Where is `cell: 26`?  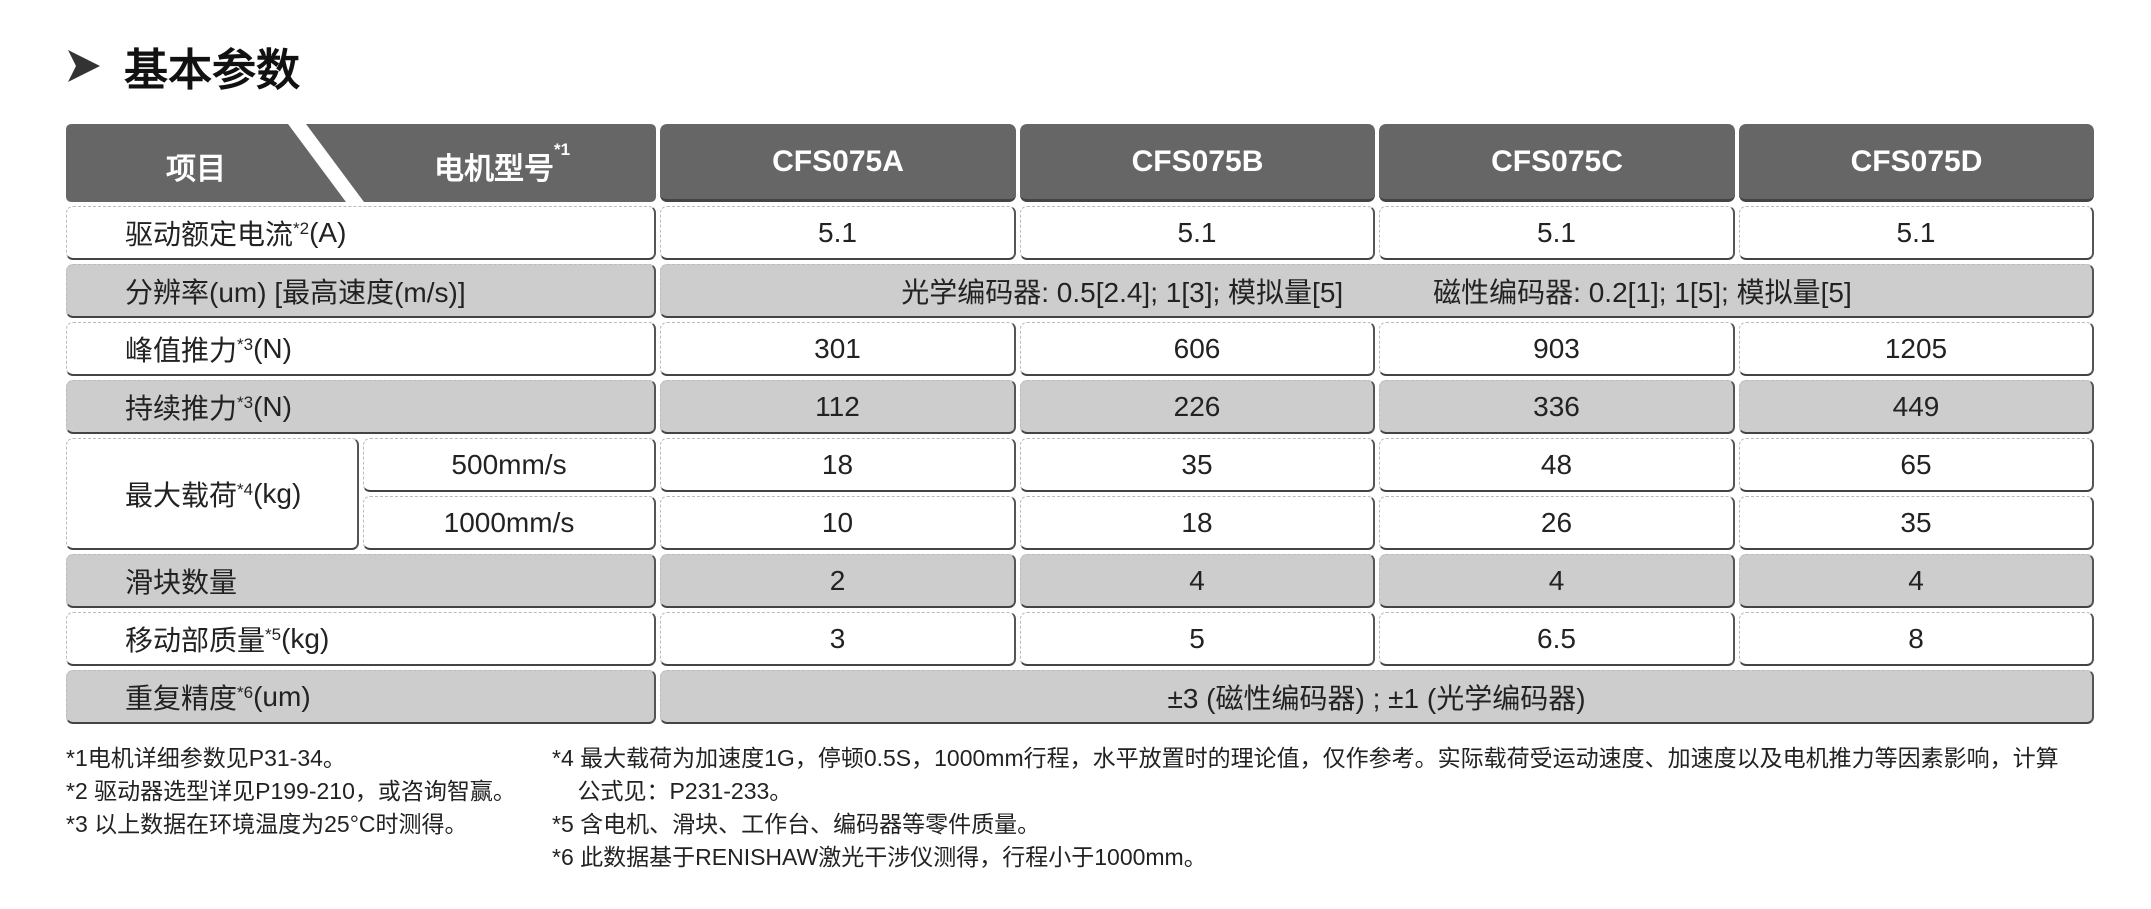 cell: 26 is located at coordinates (1557, 523).